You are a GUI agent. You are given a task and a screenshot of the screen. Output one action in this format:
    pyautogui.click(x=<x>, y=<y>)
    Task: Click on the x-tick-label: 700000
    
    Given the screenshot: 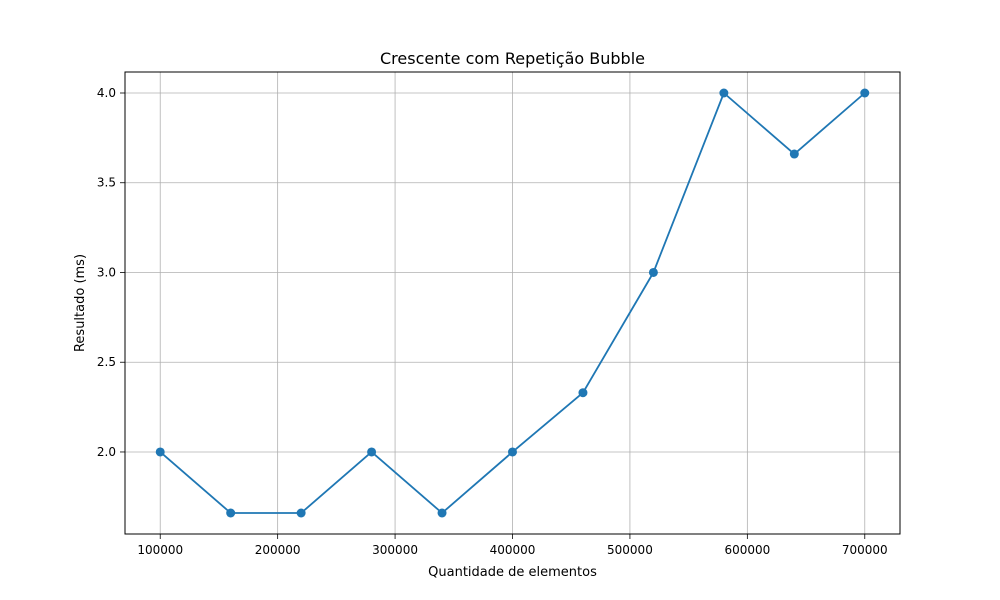 What is the action you would take?
    pyautogui.click(x=865, y=550)
    